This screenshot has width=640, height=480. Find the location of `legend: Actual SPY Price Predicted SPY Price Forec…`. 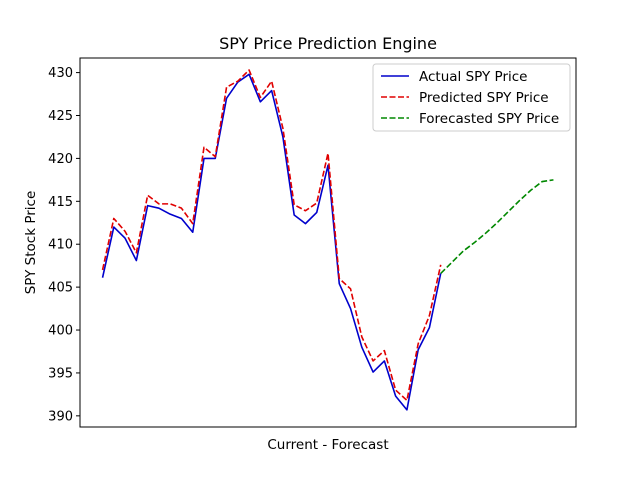

legend: Actual SPY Price Predicted SPY Price Forec… is located at coordinates (471, 97).